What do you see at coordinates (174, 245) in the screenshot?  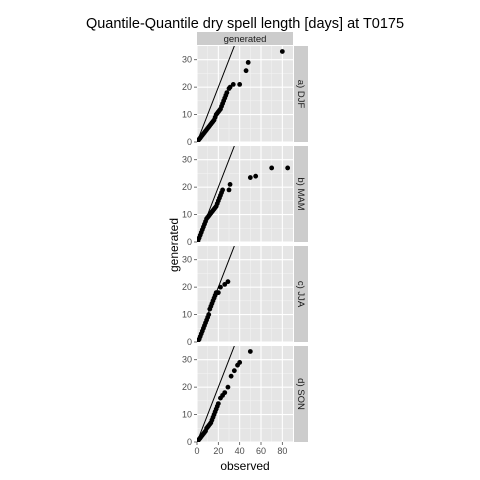 I see `y-axis-title: generated` at bounding box center [174, 245].